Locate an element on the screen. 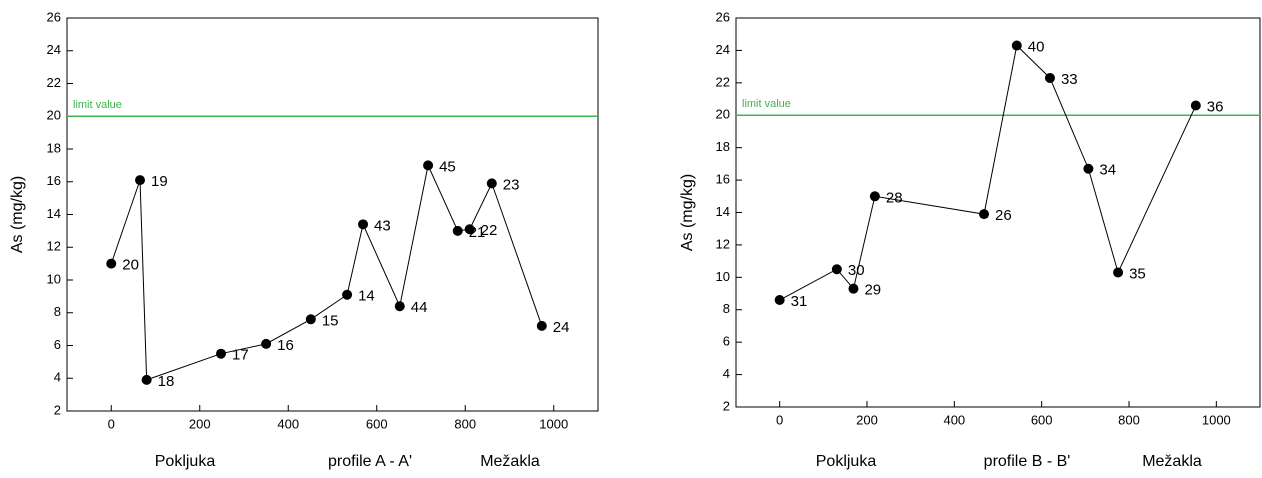 This screenshot has width=1262, height=478. point-label: 36 is located at coordinates (1215, 106).